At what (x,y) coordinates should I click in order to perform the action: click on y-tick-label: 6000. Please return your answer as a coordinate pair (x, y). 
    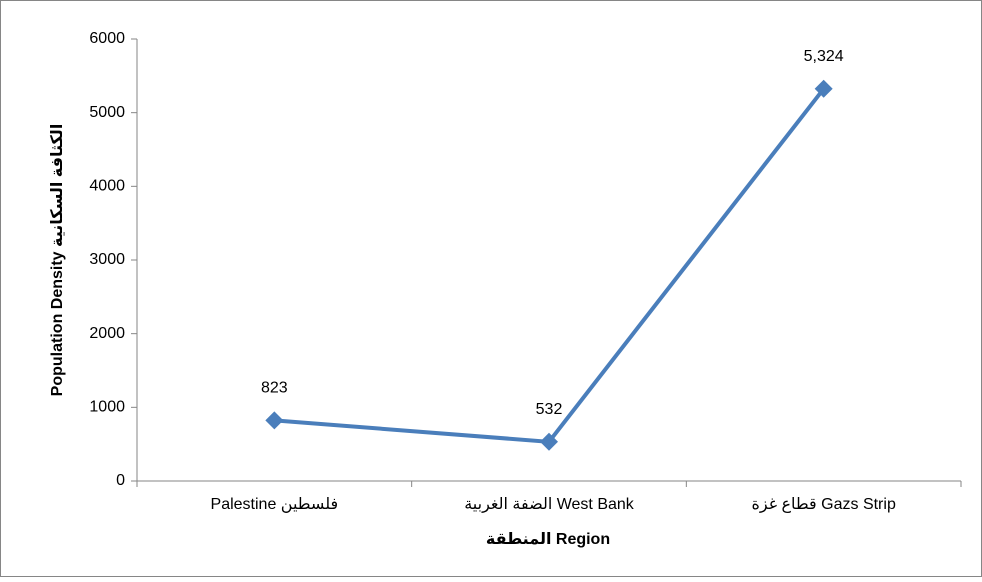
    Looking at the image, I should click on (107, 38).